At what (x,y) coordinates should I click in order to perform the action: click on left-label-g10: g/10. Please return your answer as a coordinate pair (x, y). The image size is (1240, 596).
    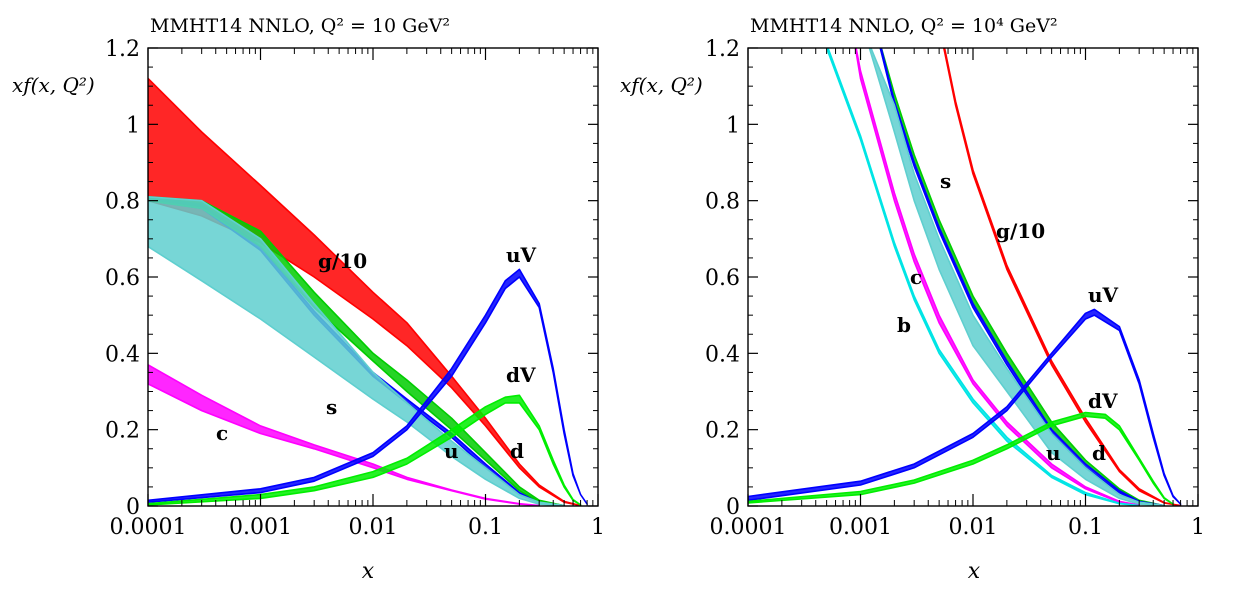
    Looking at the image, I should click on (342, 261).